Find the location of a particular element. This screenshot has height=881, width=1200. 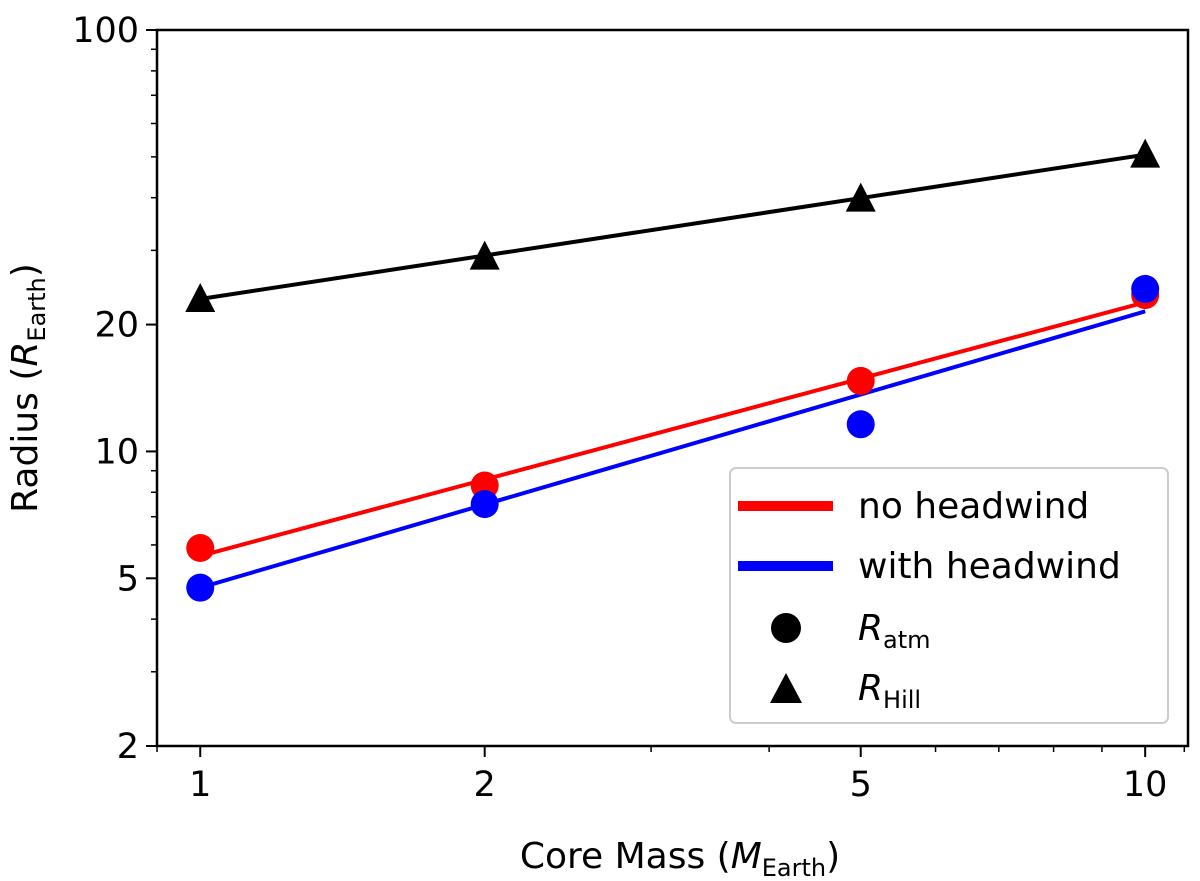

y-tick-label: 10 is located at coordinates (116, 452).